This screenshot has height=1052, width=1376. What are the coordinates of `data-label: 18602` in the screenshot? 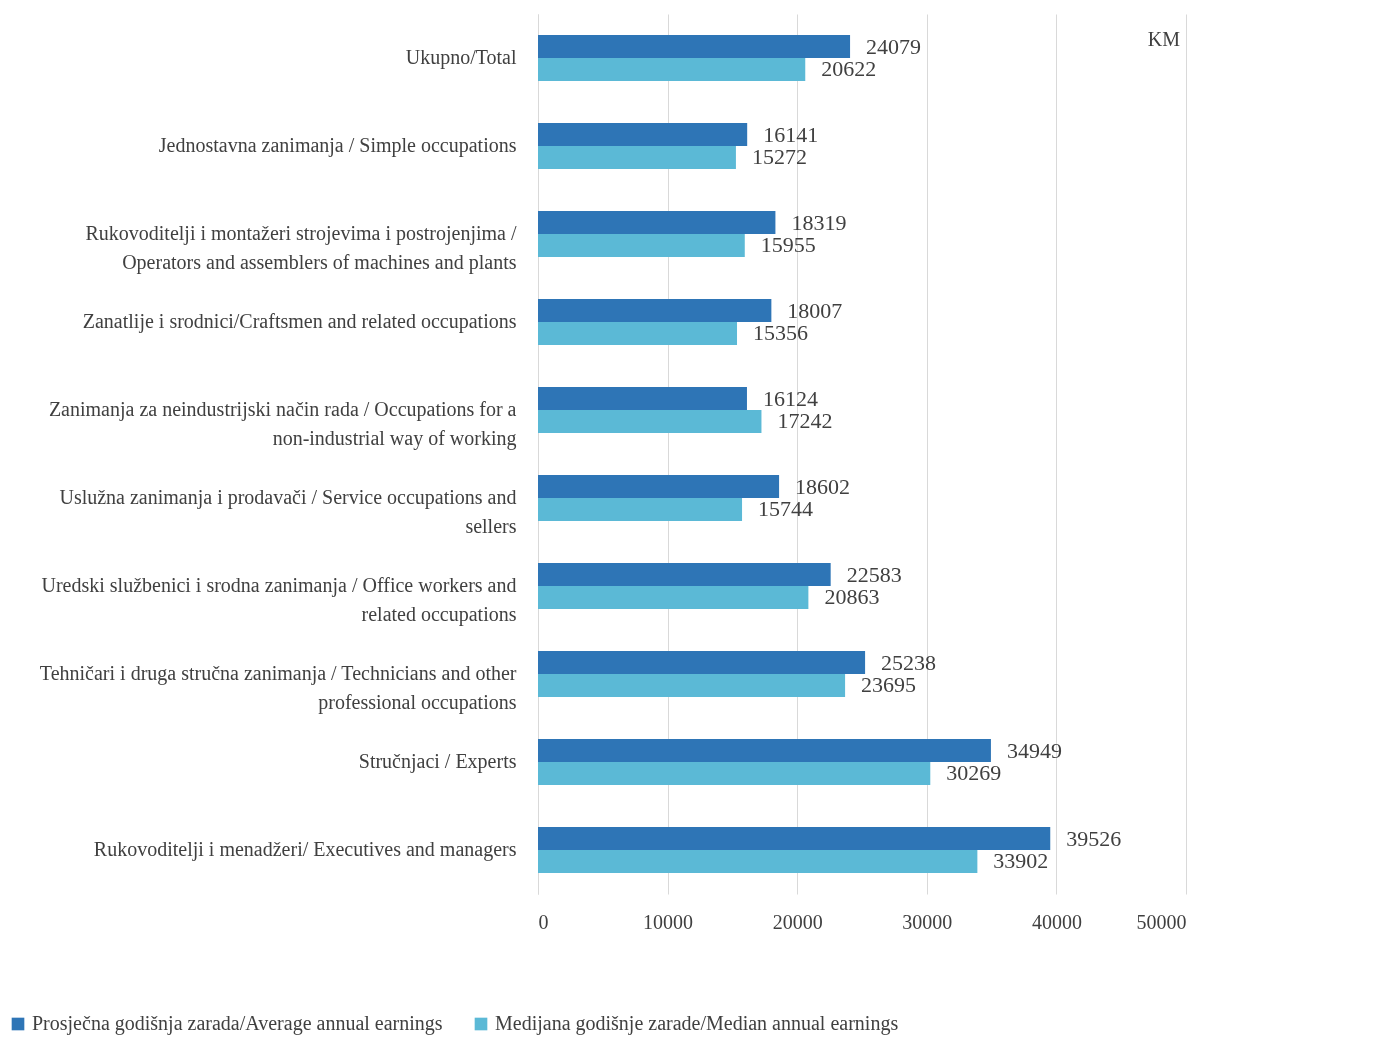 It's located at (823, 486).